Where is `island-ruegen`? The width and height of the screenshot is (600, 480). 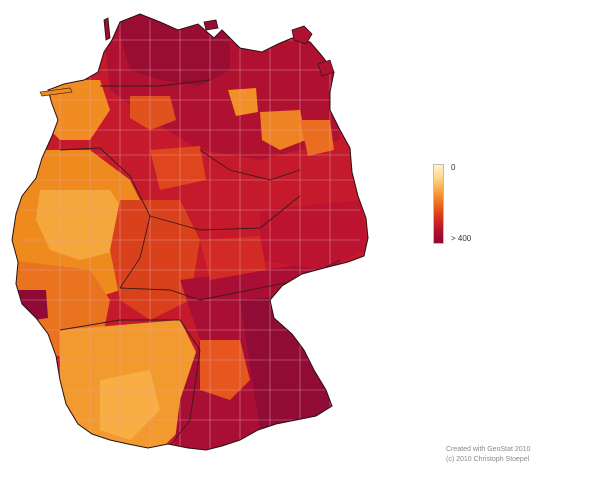
island-ruegen is located at coordinates (302, 35).